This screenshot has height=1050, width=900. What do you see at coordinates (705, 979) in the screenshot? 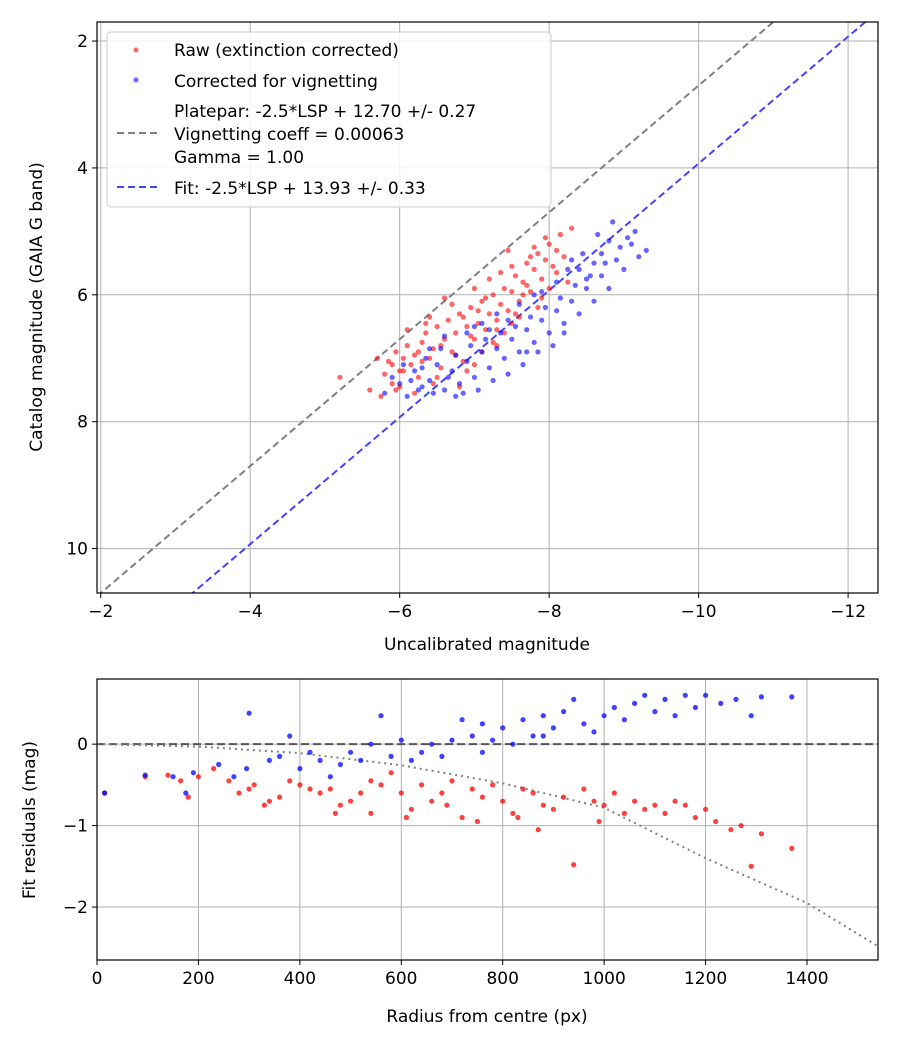
I see `bottom-chart-x-tick-label: 1200` at bounding box center [705, 979].